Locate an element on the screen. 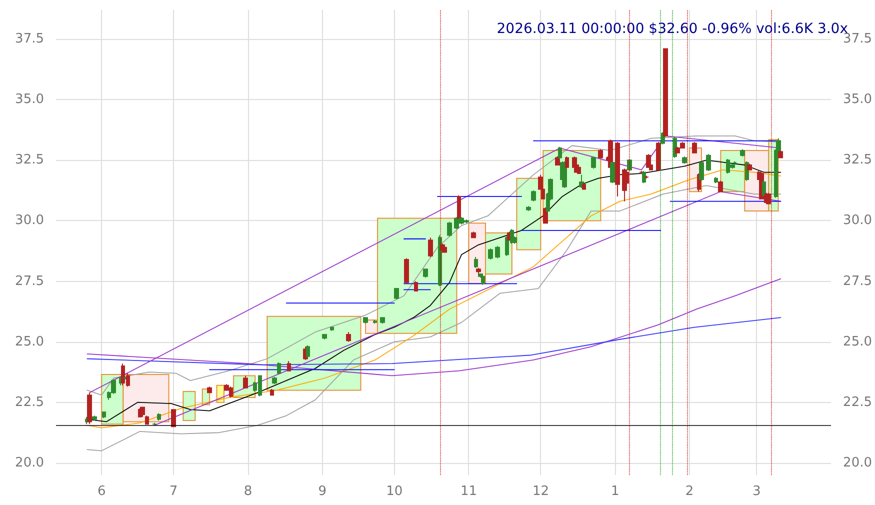 The image size is (875, 505). y2-tick-label: 20.0 is located at coordinates (857, 462).